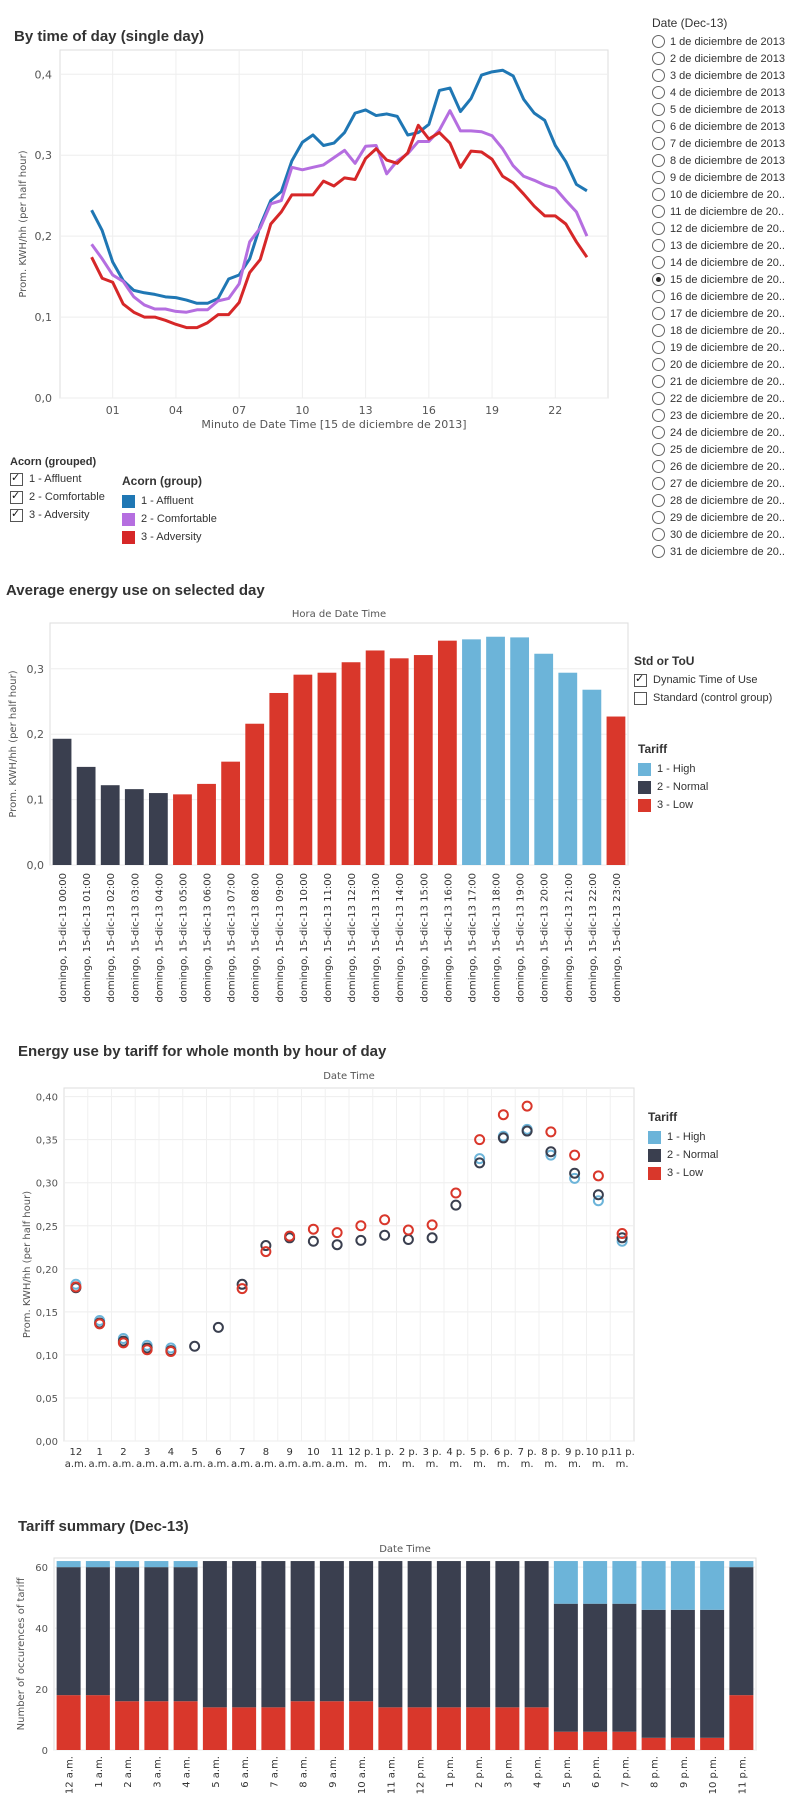  Describe the element at coordinates (724, 347) in the screenshot. I see `date-filter-option: 19 de diciembre de 20..` at that location.